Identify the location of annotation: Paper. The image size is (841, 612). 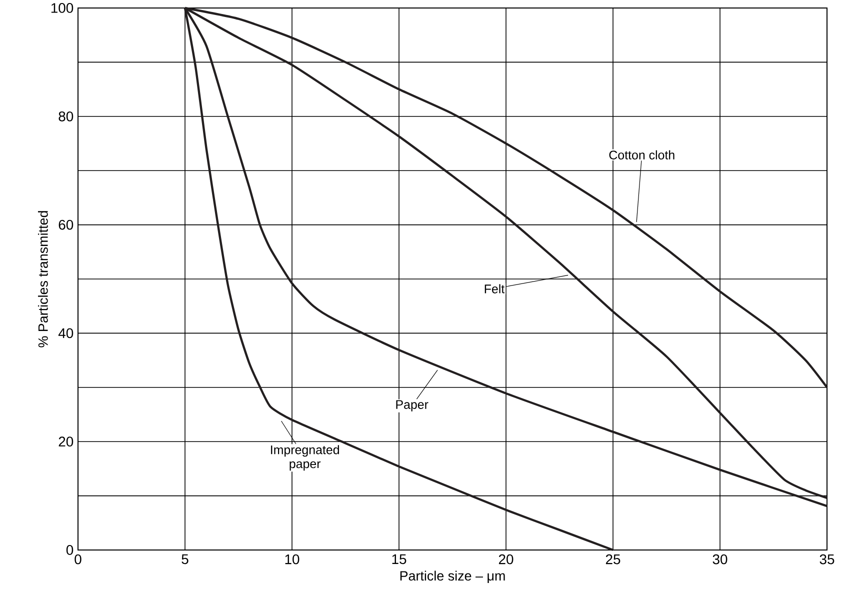
(412, 406).